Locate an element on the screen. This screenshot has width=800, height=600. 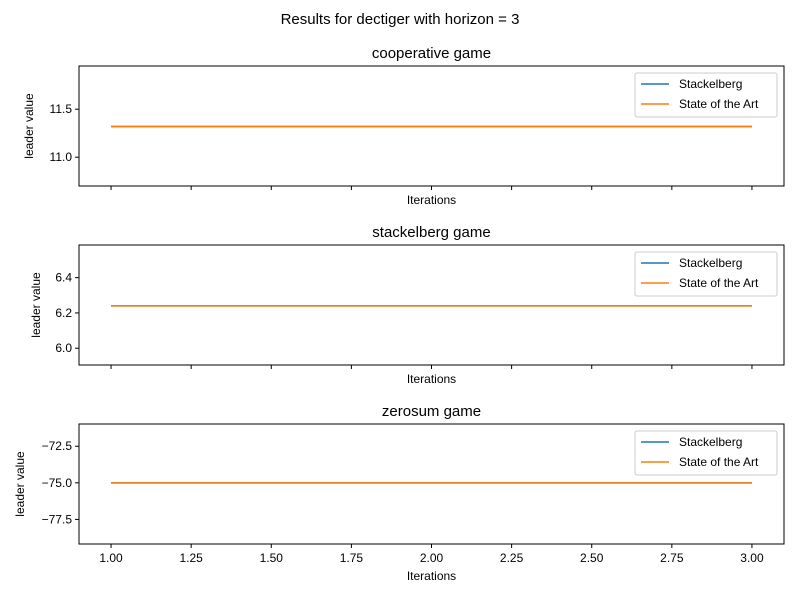
y-tick-label: −75.0 is located at coordinates (57, 483).